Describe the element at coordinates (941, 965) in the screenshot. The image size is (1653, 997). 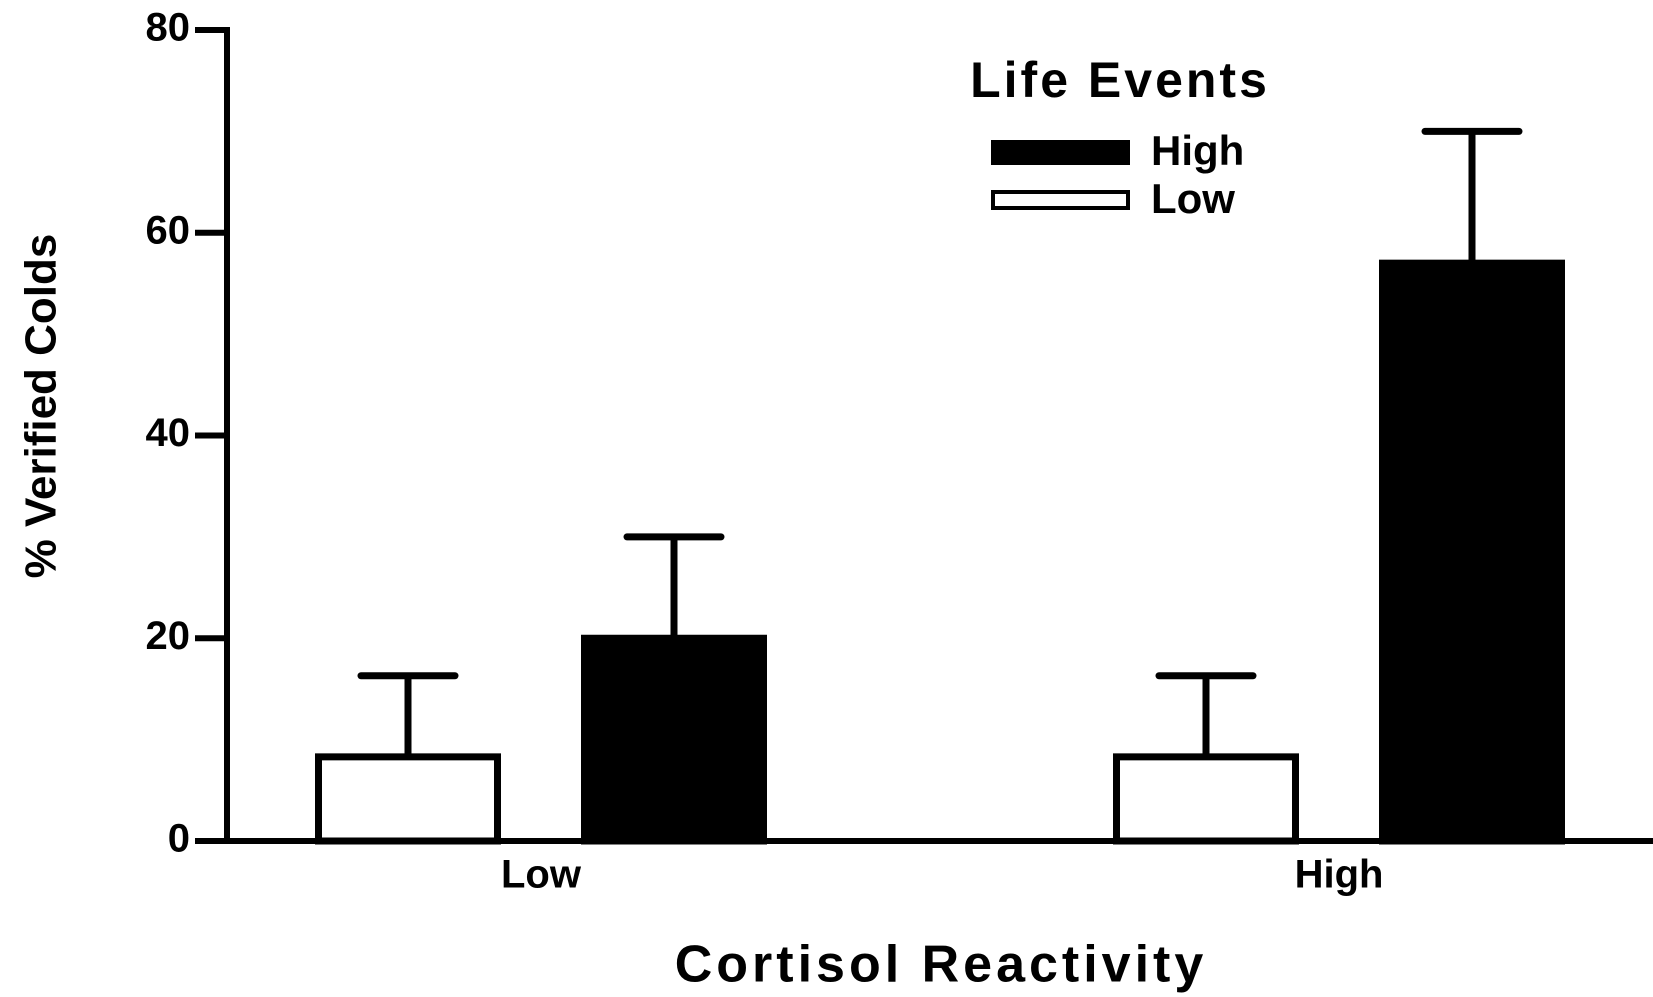
I see `x-axis-title: Cortisol Reactivity` at that location.